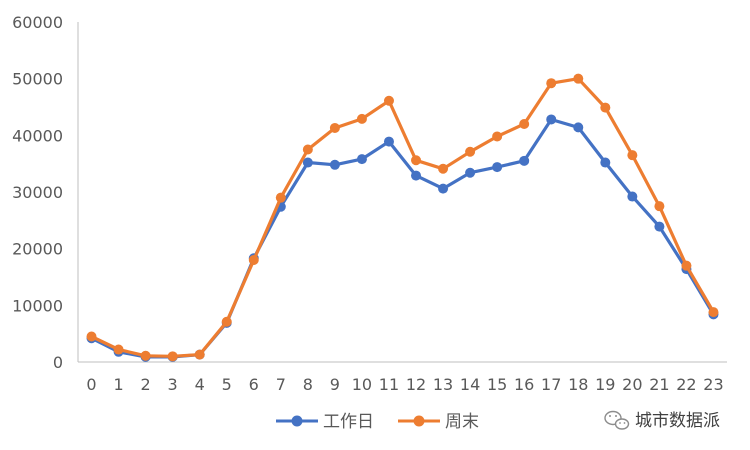 The width and height of the screenshot is (750, 450). What do you see at coordinates (348, 422) in the screenshot?
I see `legend-label-weekday: 工作日` at bounding box center [348, 422].